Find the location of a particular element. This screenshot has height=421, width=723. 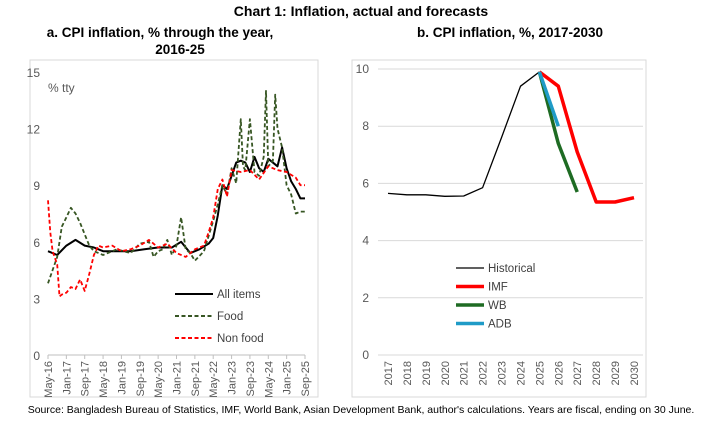

x-tick-label: May-18 is located at coordinates (104, 379).